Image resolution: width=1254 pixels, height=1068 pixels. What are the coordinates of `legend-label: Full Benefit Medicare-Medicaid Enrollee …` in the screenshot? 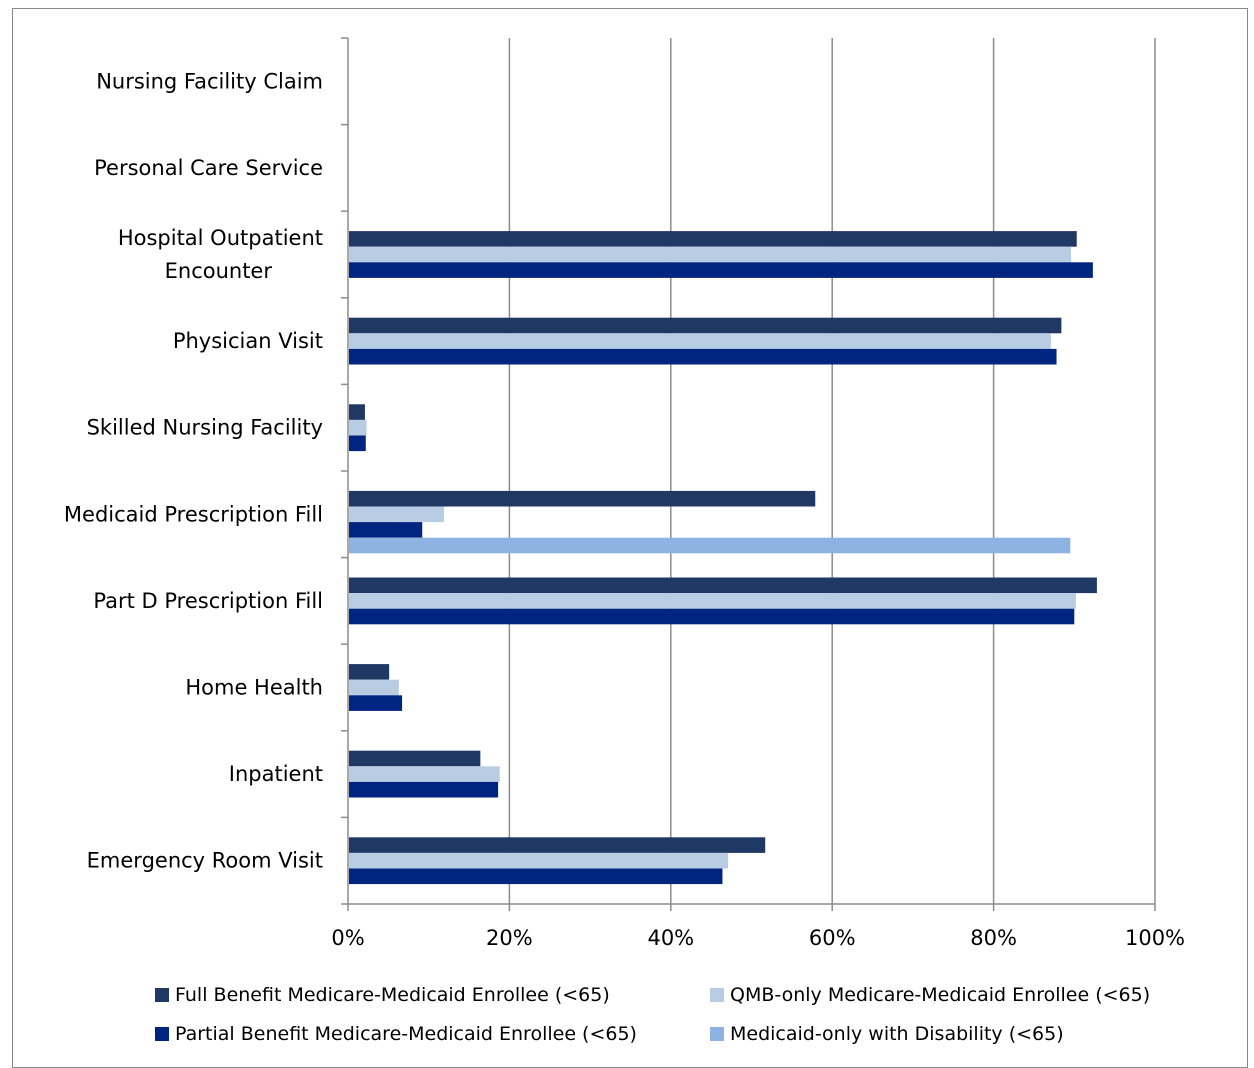 It's located at (392, 995).